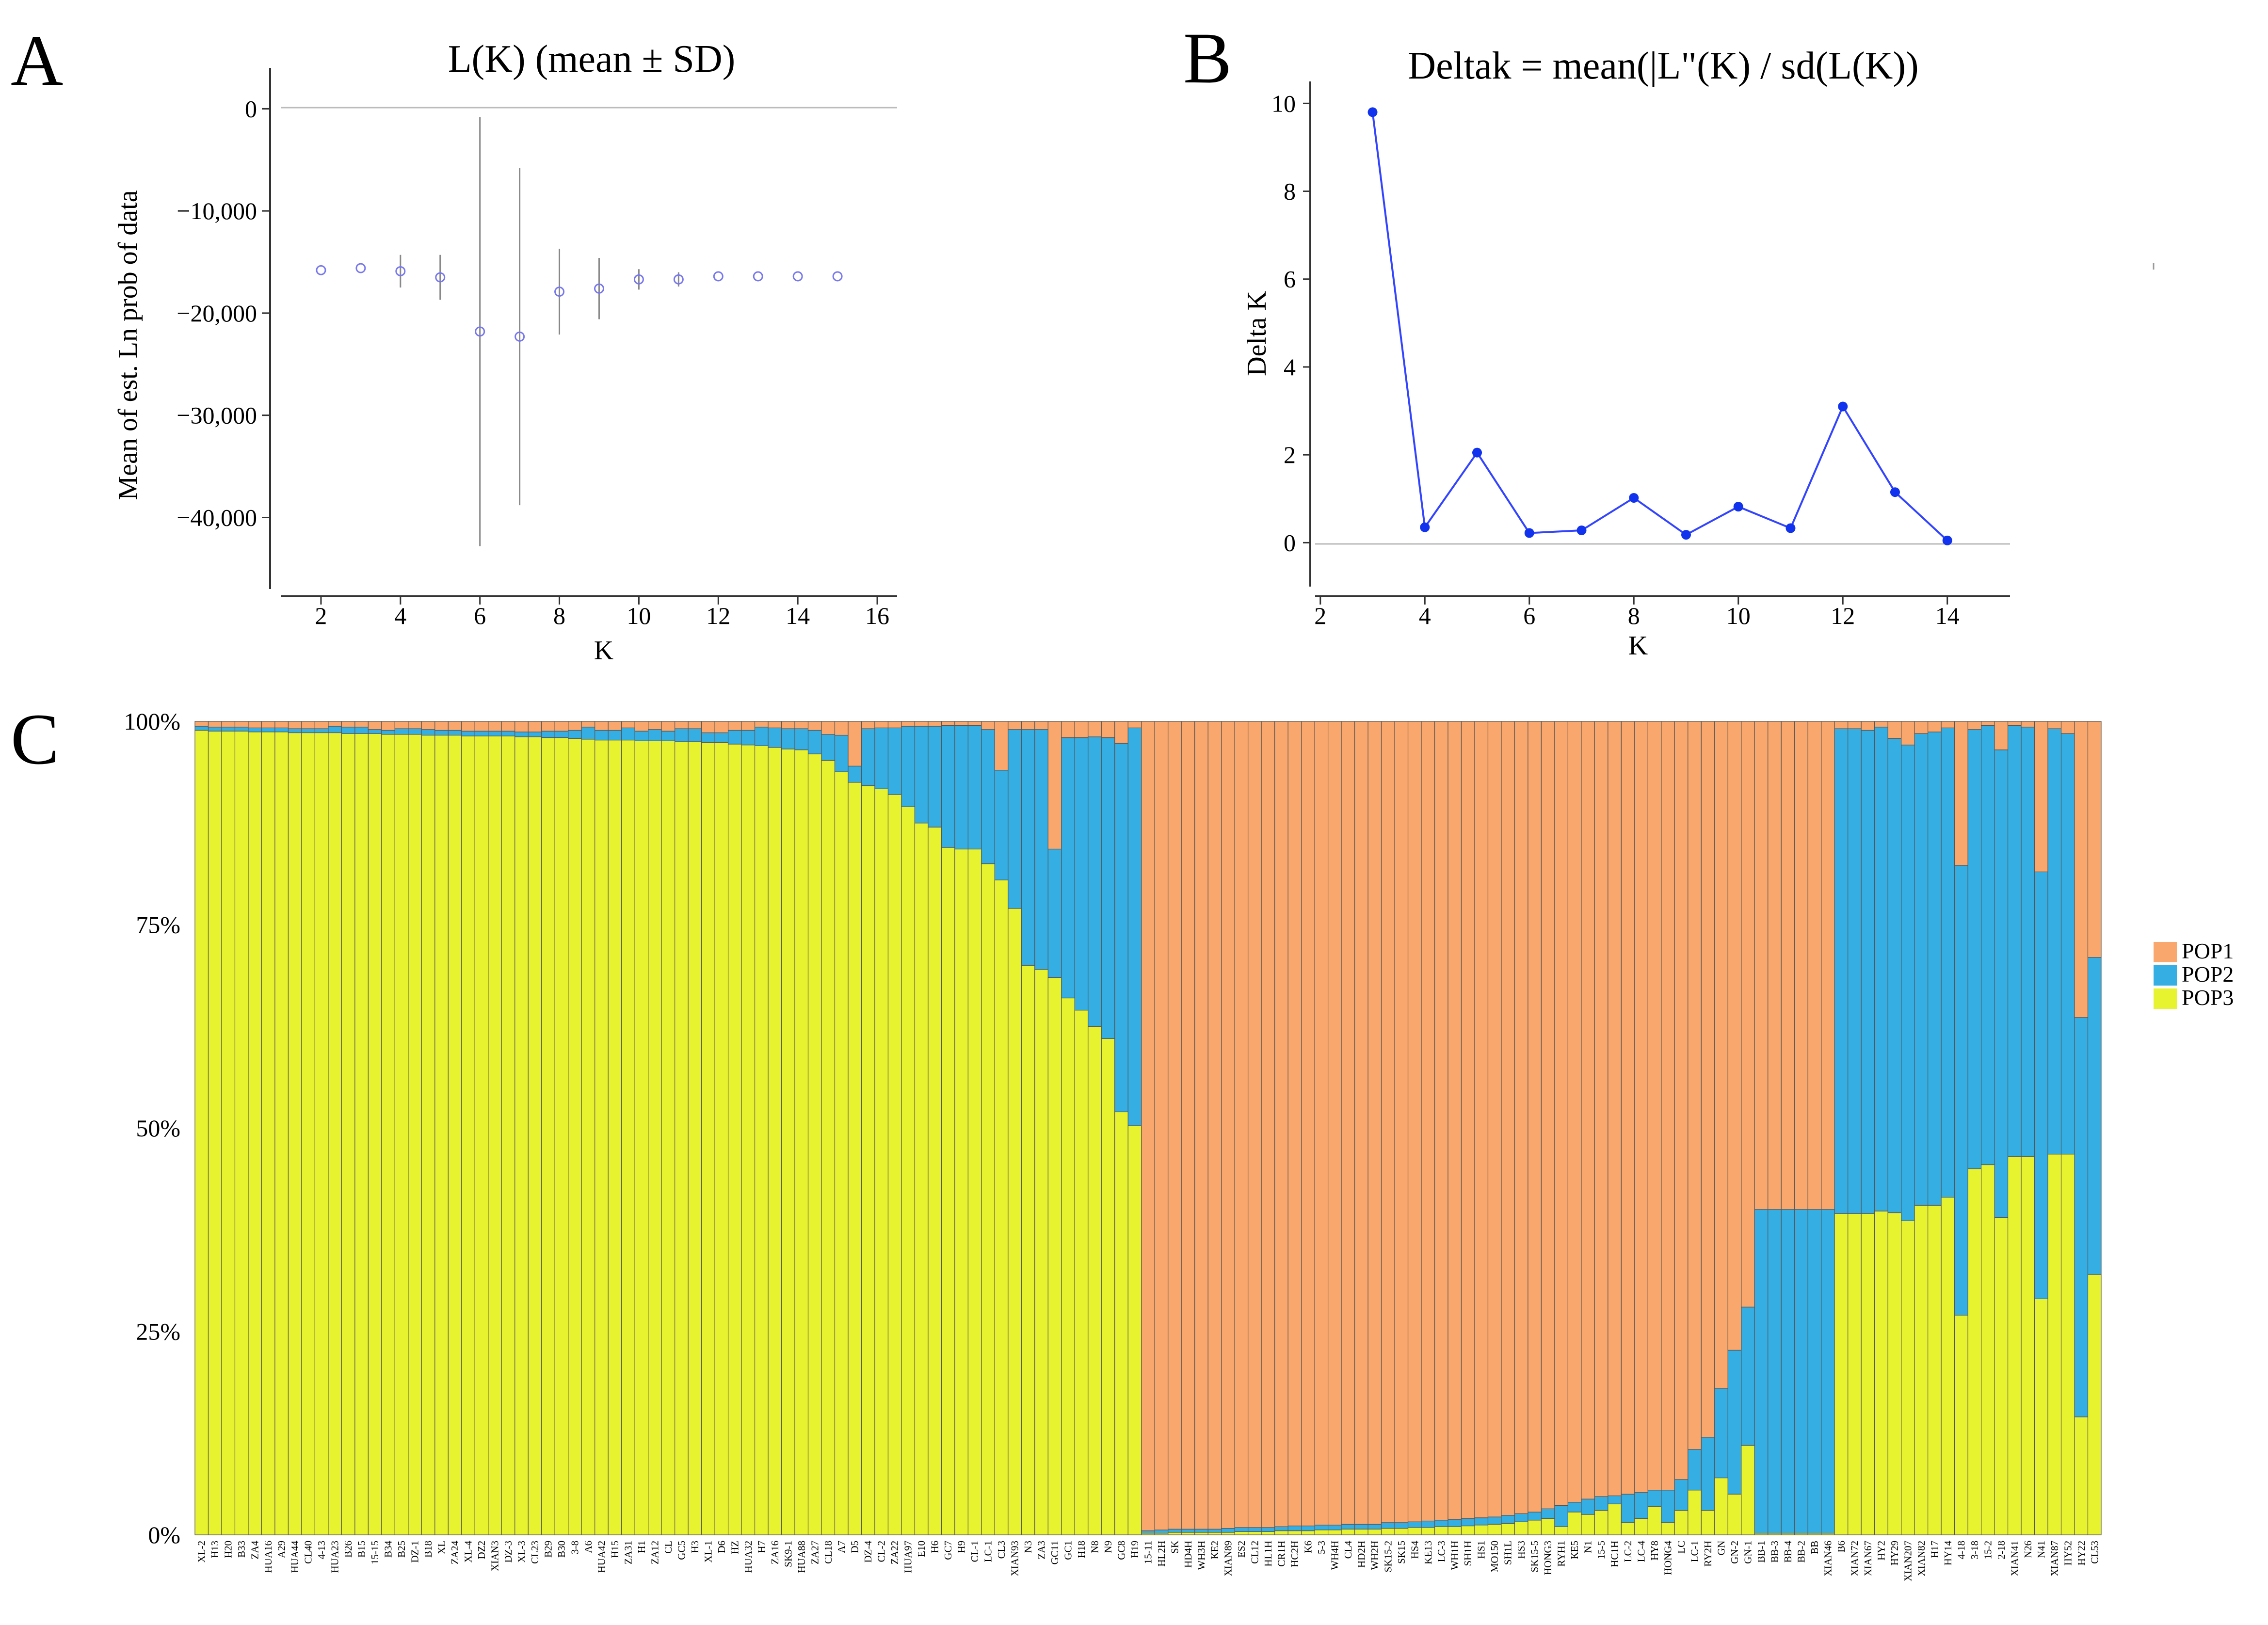  I want to click on sample-label: LC-1, so click(1695, 1551).